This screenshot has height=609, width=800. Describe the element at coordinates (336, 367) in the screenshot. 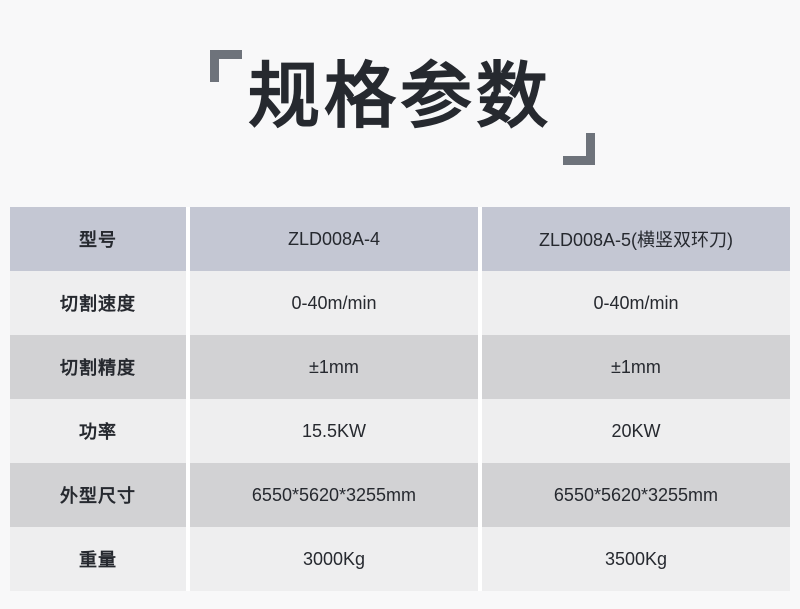

I see `spec-value-model-a: ±1mm` at that location.